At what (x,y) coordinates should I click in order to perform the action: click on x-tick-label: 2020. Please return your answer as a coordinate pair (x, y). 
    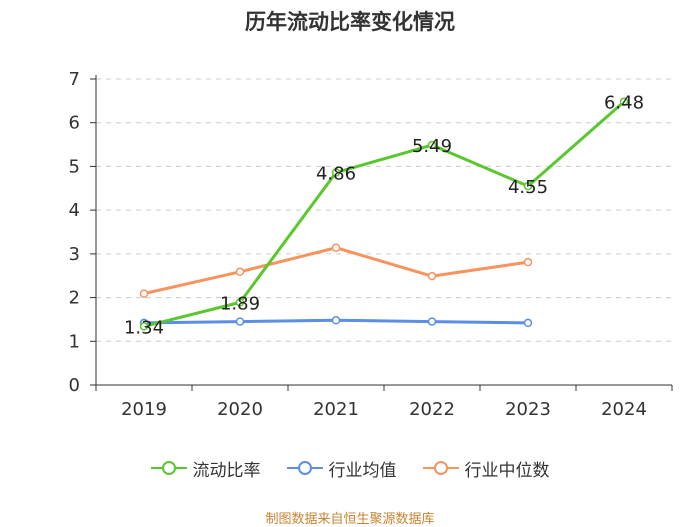
    Looking at the image, I should click on (240, 409).